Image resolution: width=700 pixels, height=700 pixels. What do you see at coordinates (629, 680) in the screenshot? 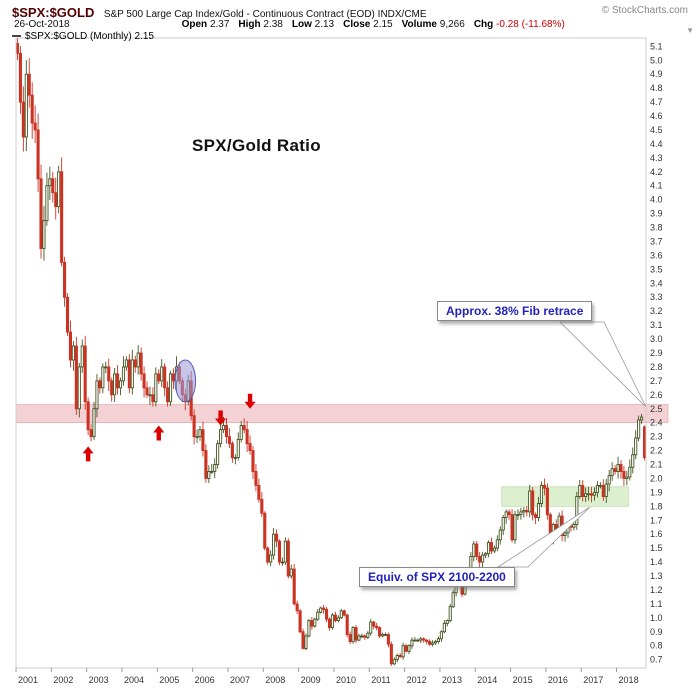
I see `svg-text: 2018` at bounding box center [629, 680].